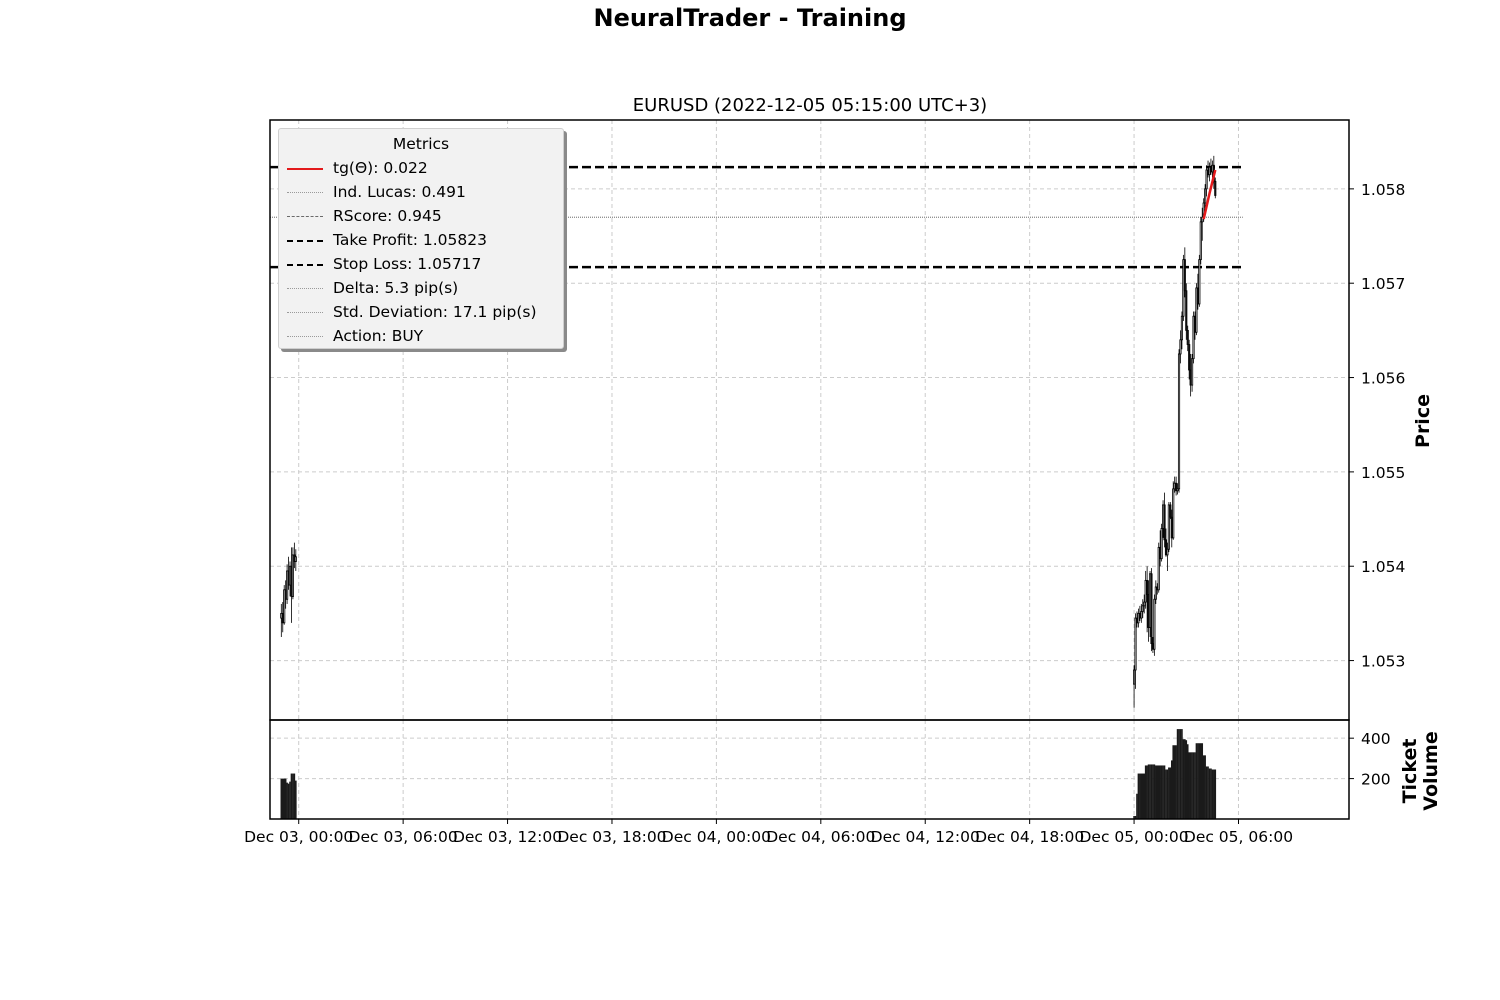  What do you see at coordinates (421, 217) in the screenshot?
I see `legend-item: RScore: 0.945` at bounding box center [421, 217].